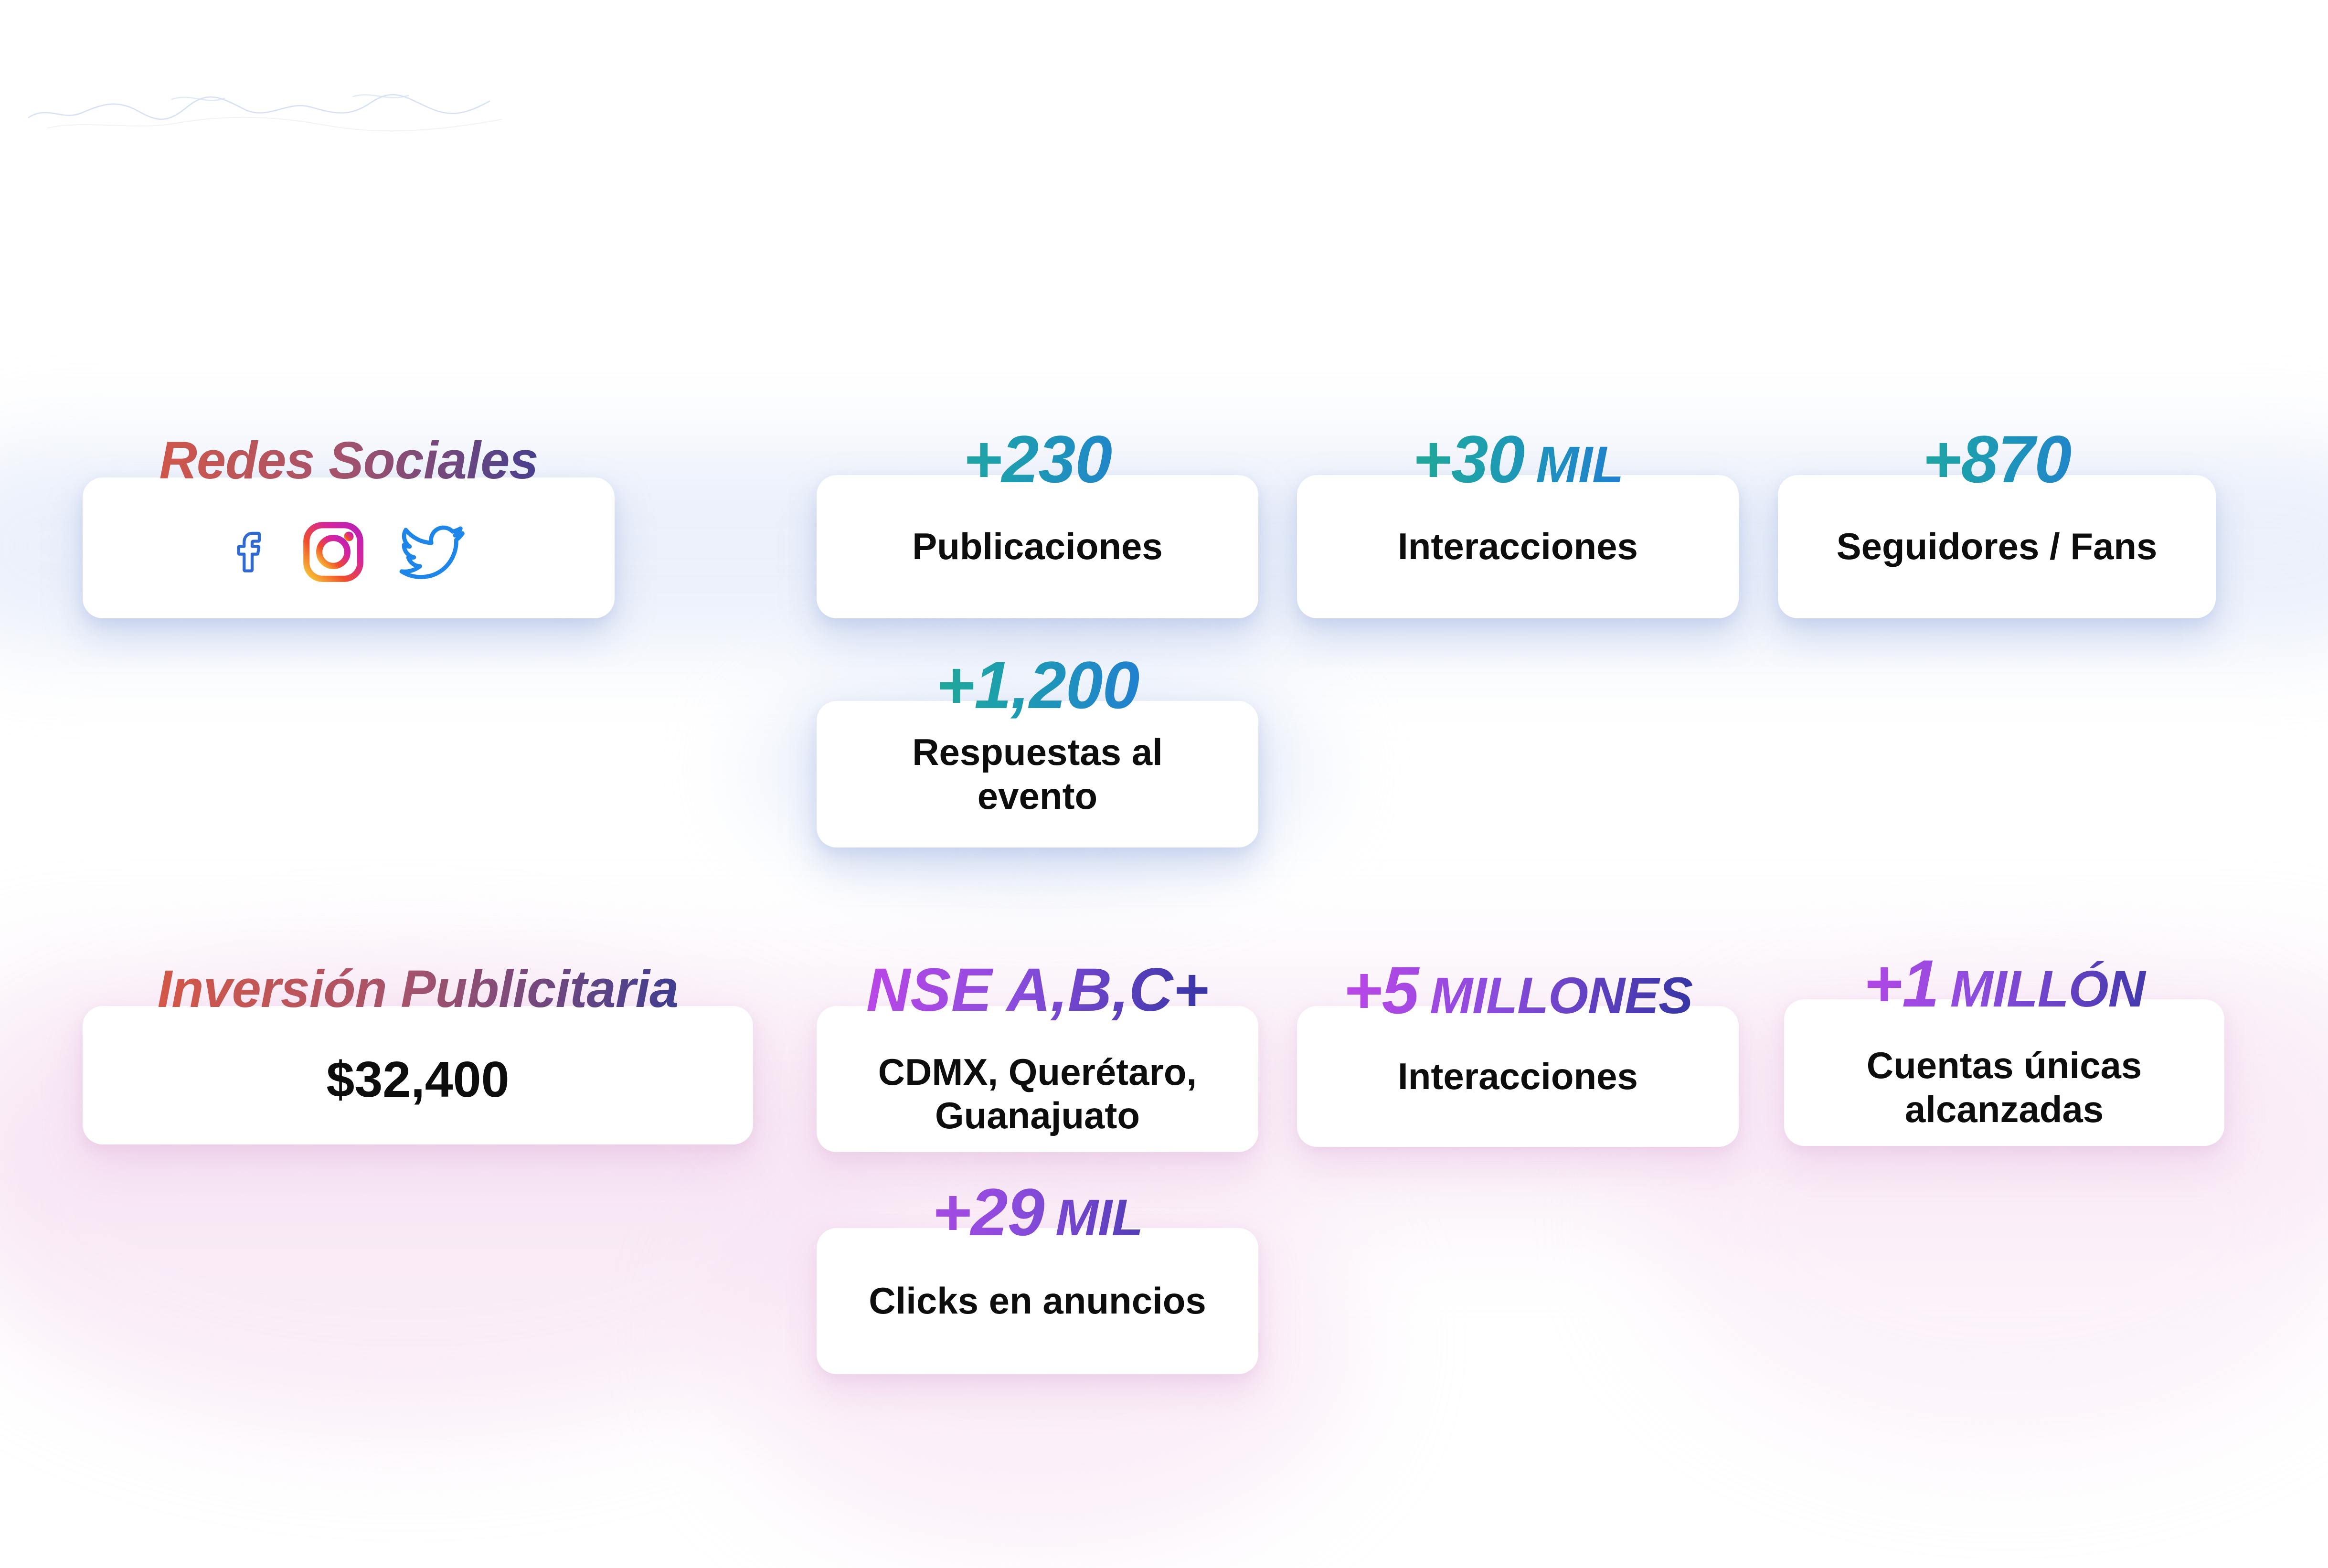 Image resolution: width=2328 pixels, height=1568 pixels. I want to click on metric-interacciones-bottom-value: +5 MILLONES, so click(1518, 990).